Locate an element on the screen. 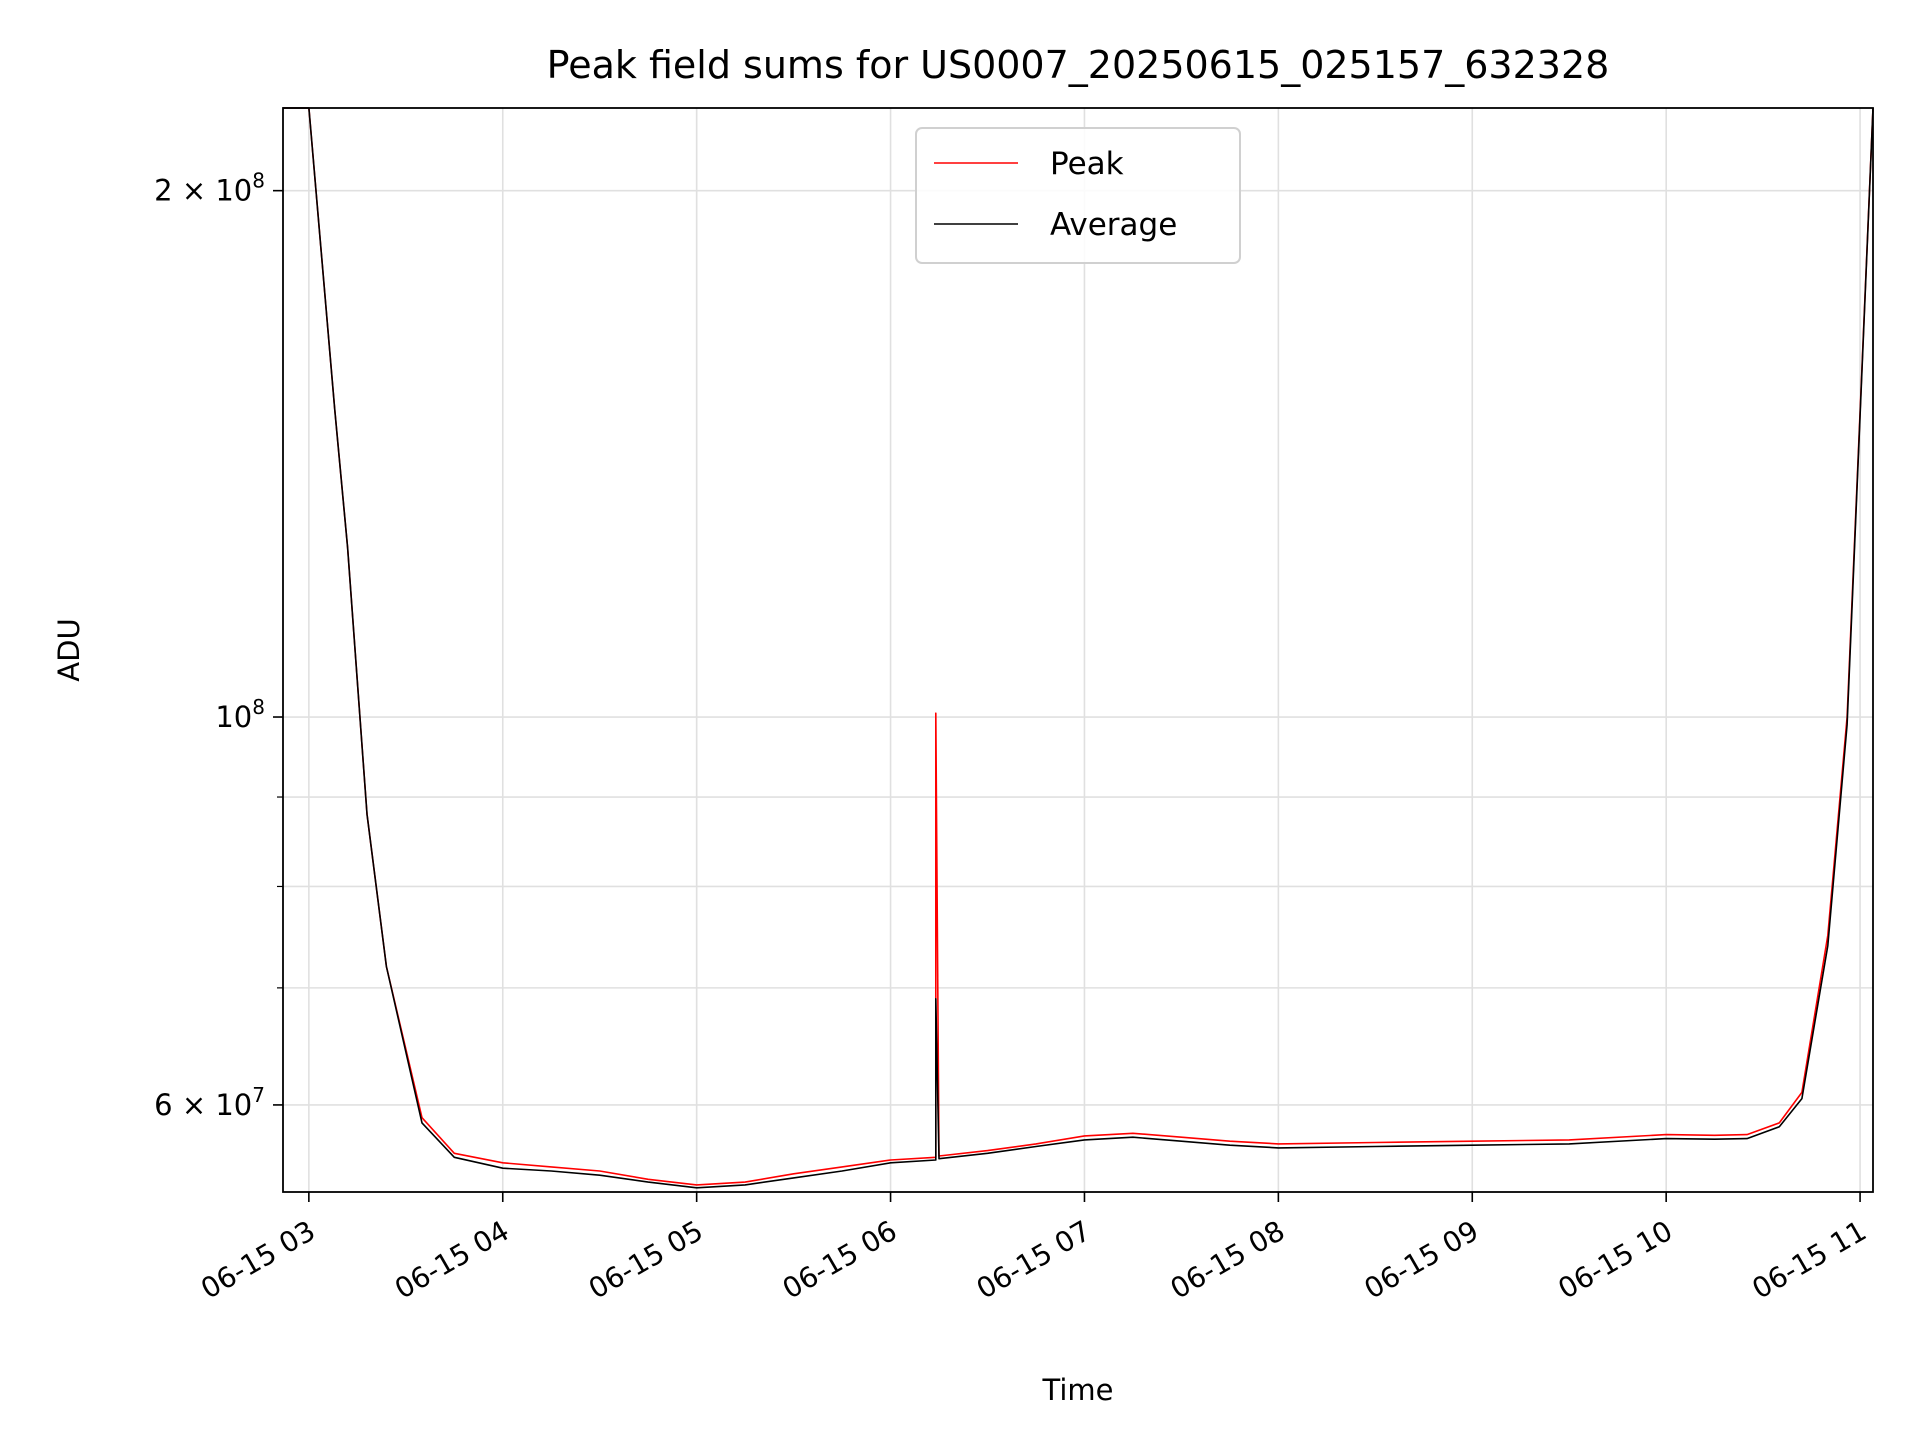 The height and width of the screenshot is (1440, 1920). legend-label-average: Average is located at coordinates (1113, 225).